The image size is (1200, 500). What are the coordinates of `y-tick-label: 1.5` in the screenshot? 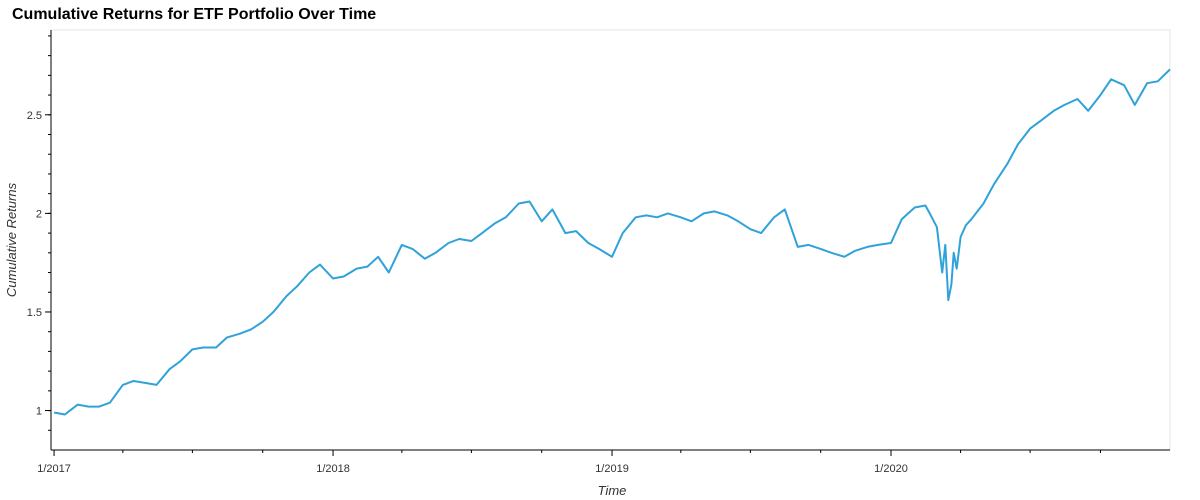 It's located at (34, 313).